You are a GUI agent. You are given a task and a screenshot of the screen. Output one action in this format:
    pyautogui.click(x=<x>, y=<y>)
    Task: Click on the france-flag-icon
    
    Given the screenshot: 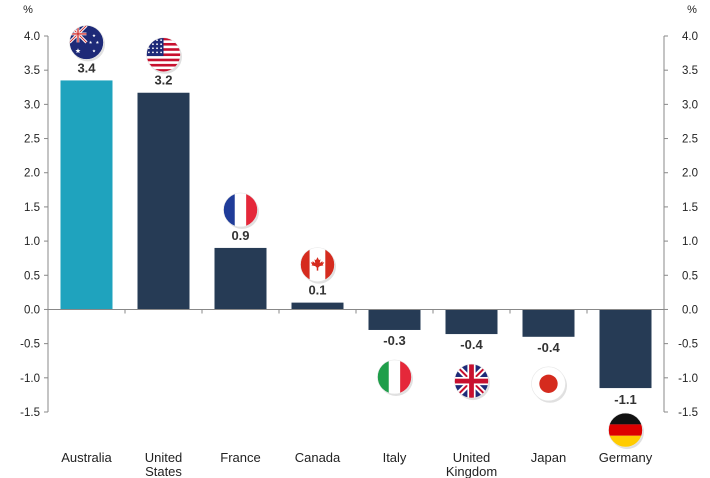 What is the action you would take?
    pyautogui.click(x=241, y=210)
    